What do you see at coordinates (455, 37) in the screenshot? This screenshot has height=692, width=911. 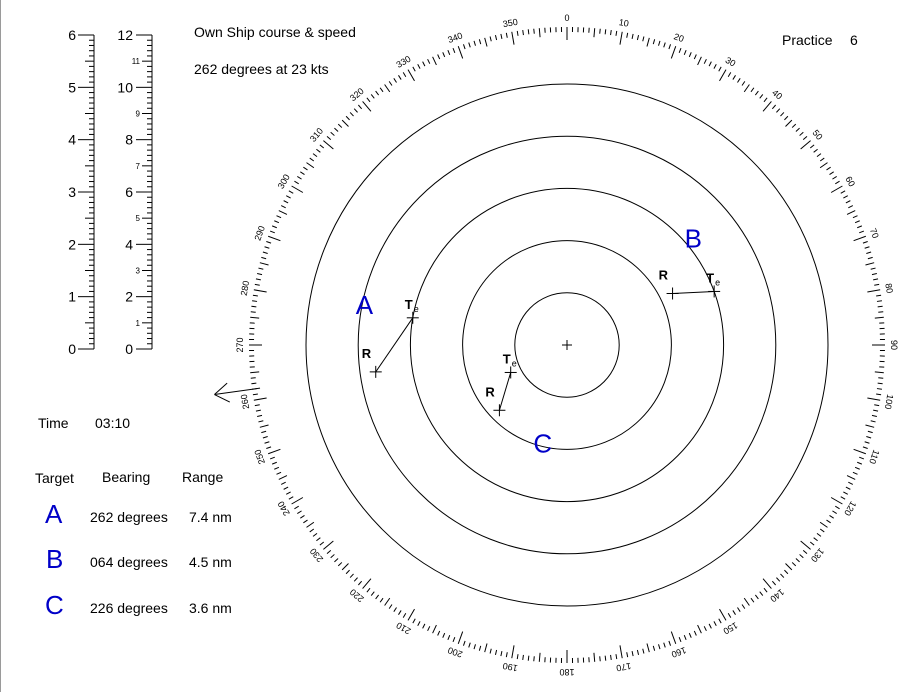 I see `bearing-label: 340` at bounding box center [455, 37].